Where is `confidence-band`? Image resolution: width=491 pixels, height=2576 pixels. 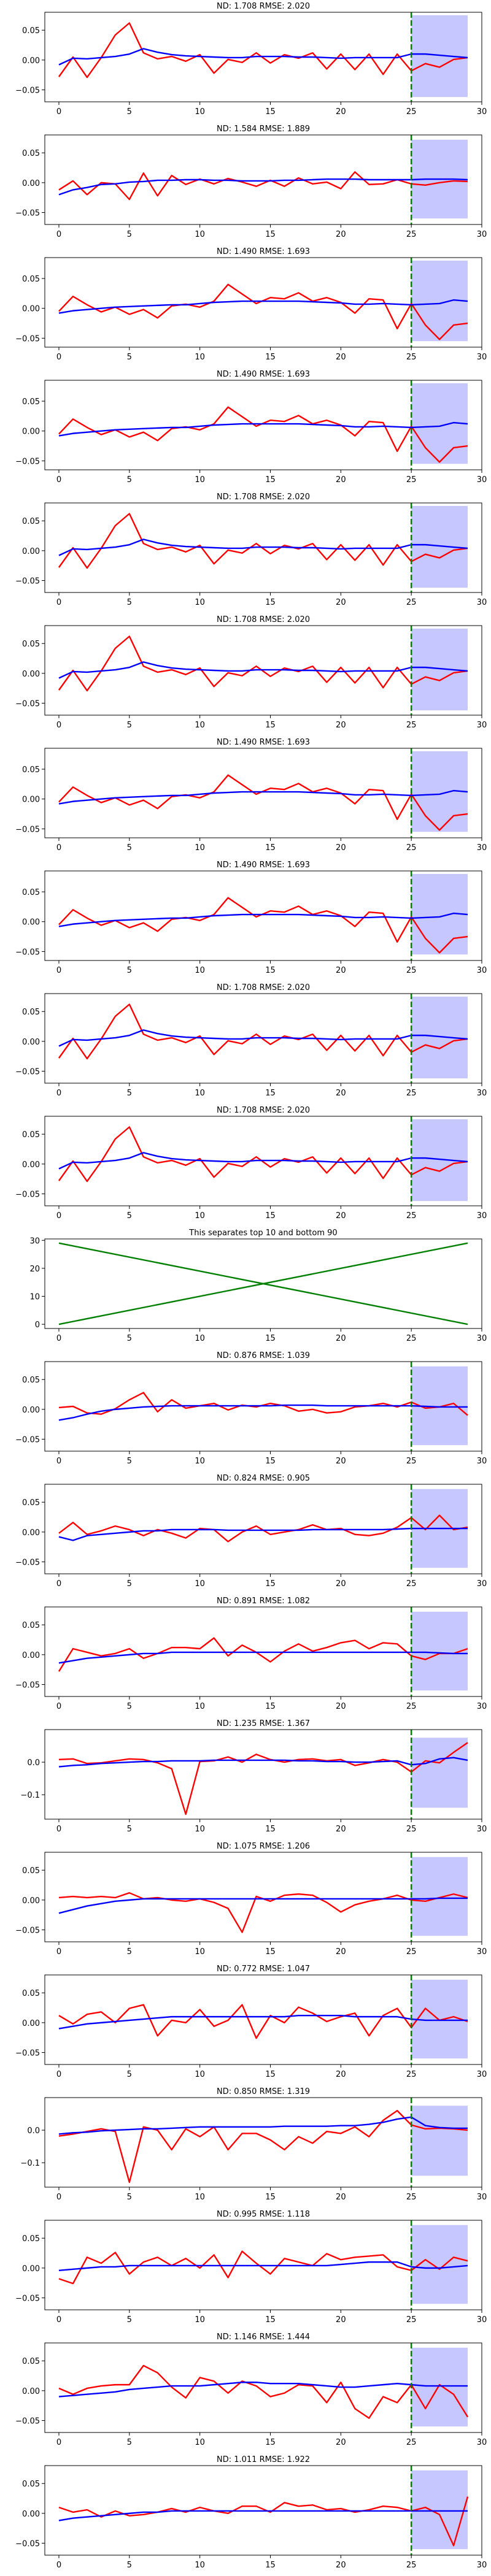
confidence-band is located at coordinates (440, 56).